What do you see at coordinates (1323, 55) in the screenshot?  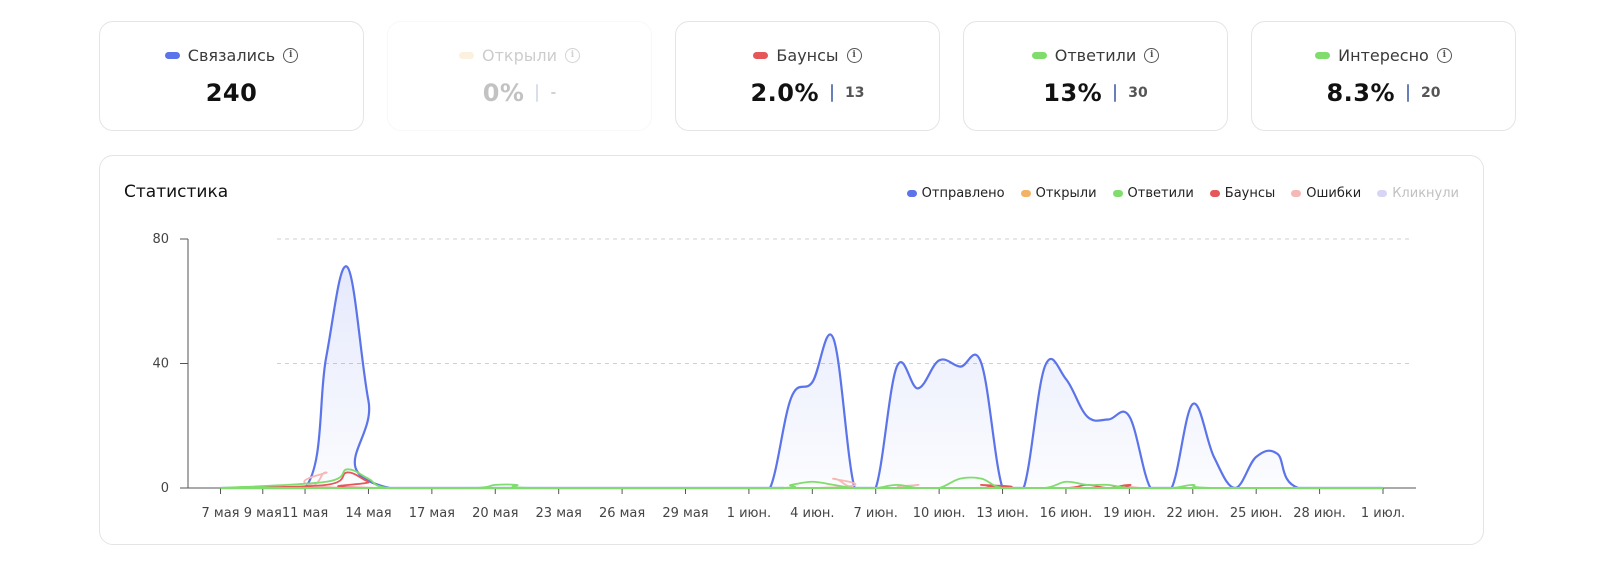 I see `interested-color-pill` at bounding box center [1323, 55].